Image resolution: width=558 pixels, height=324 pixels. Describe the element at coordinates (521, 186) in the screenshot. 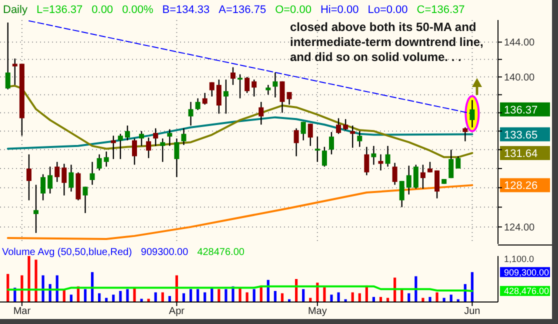

I see `text: 128.26` at that location.